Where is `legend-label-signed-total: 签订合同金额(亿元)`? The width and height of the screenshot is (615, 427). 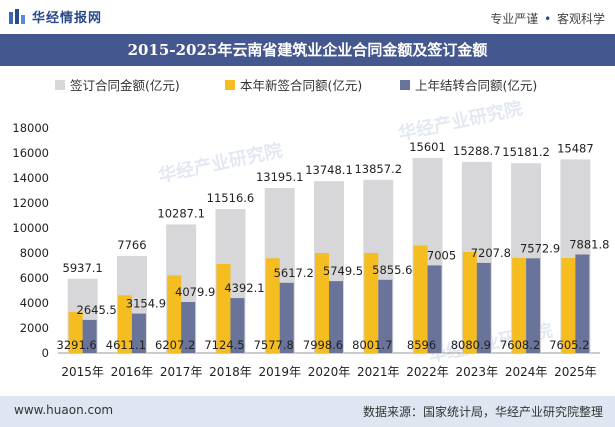
legend-label-signed-total: 签订合同金额(亿元) is located at coordinates (125, 85).